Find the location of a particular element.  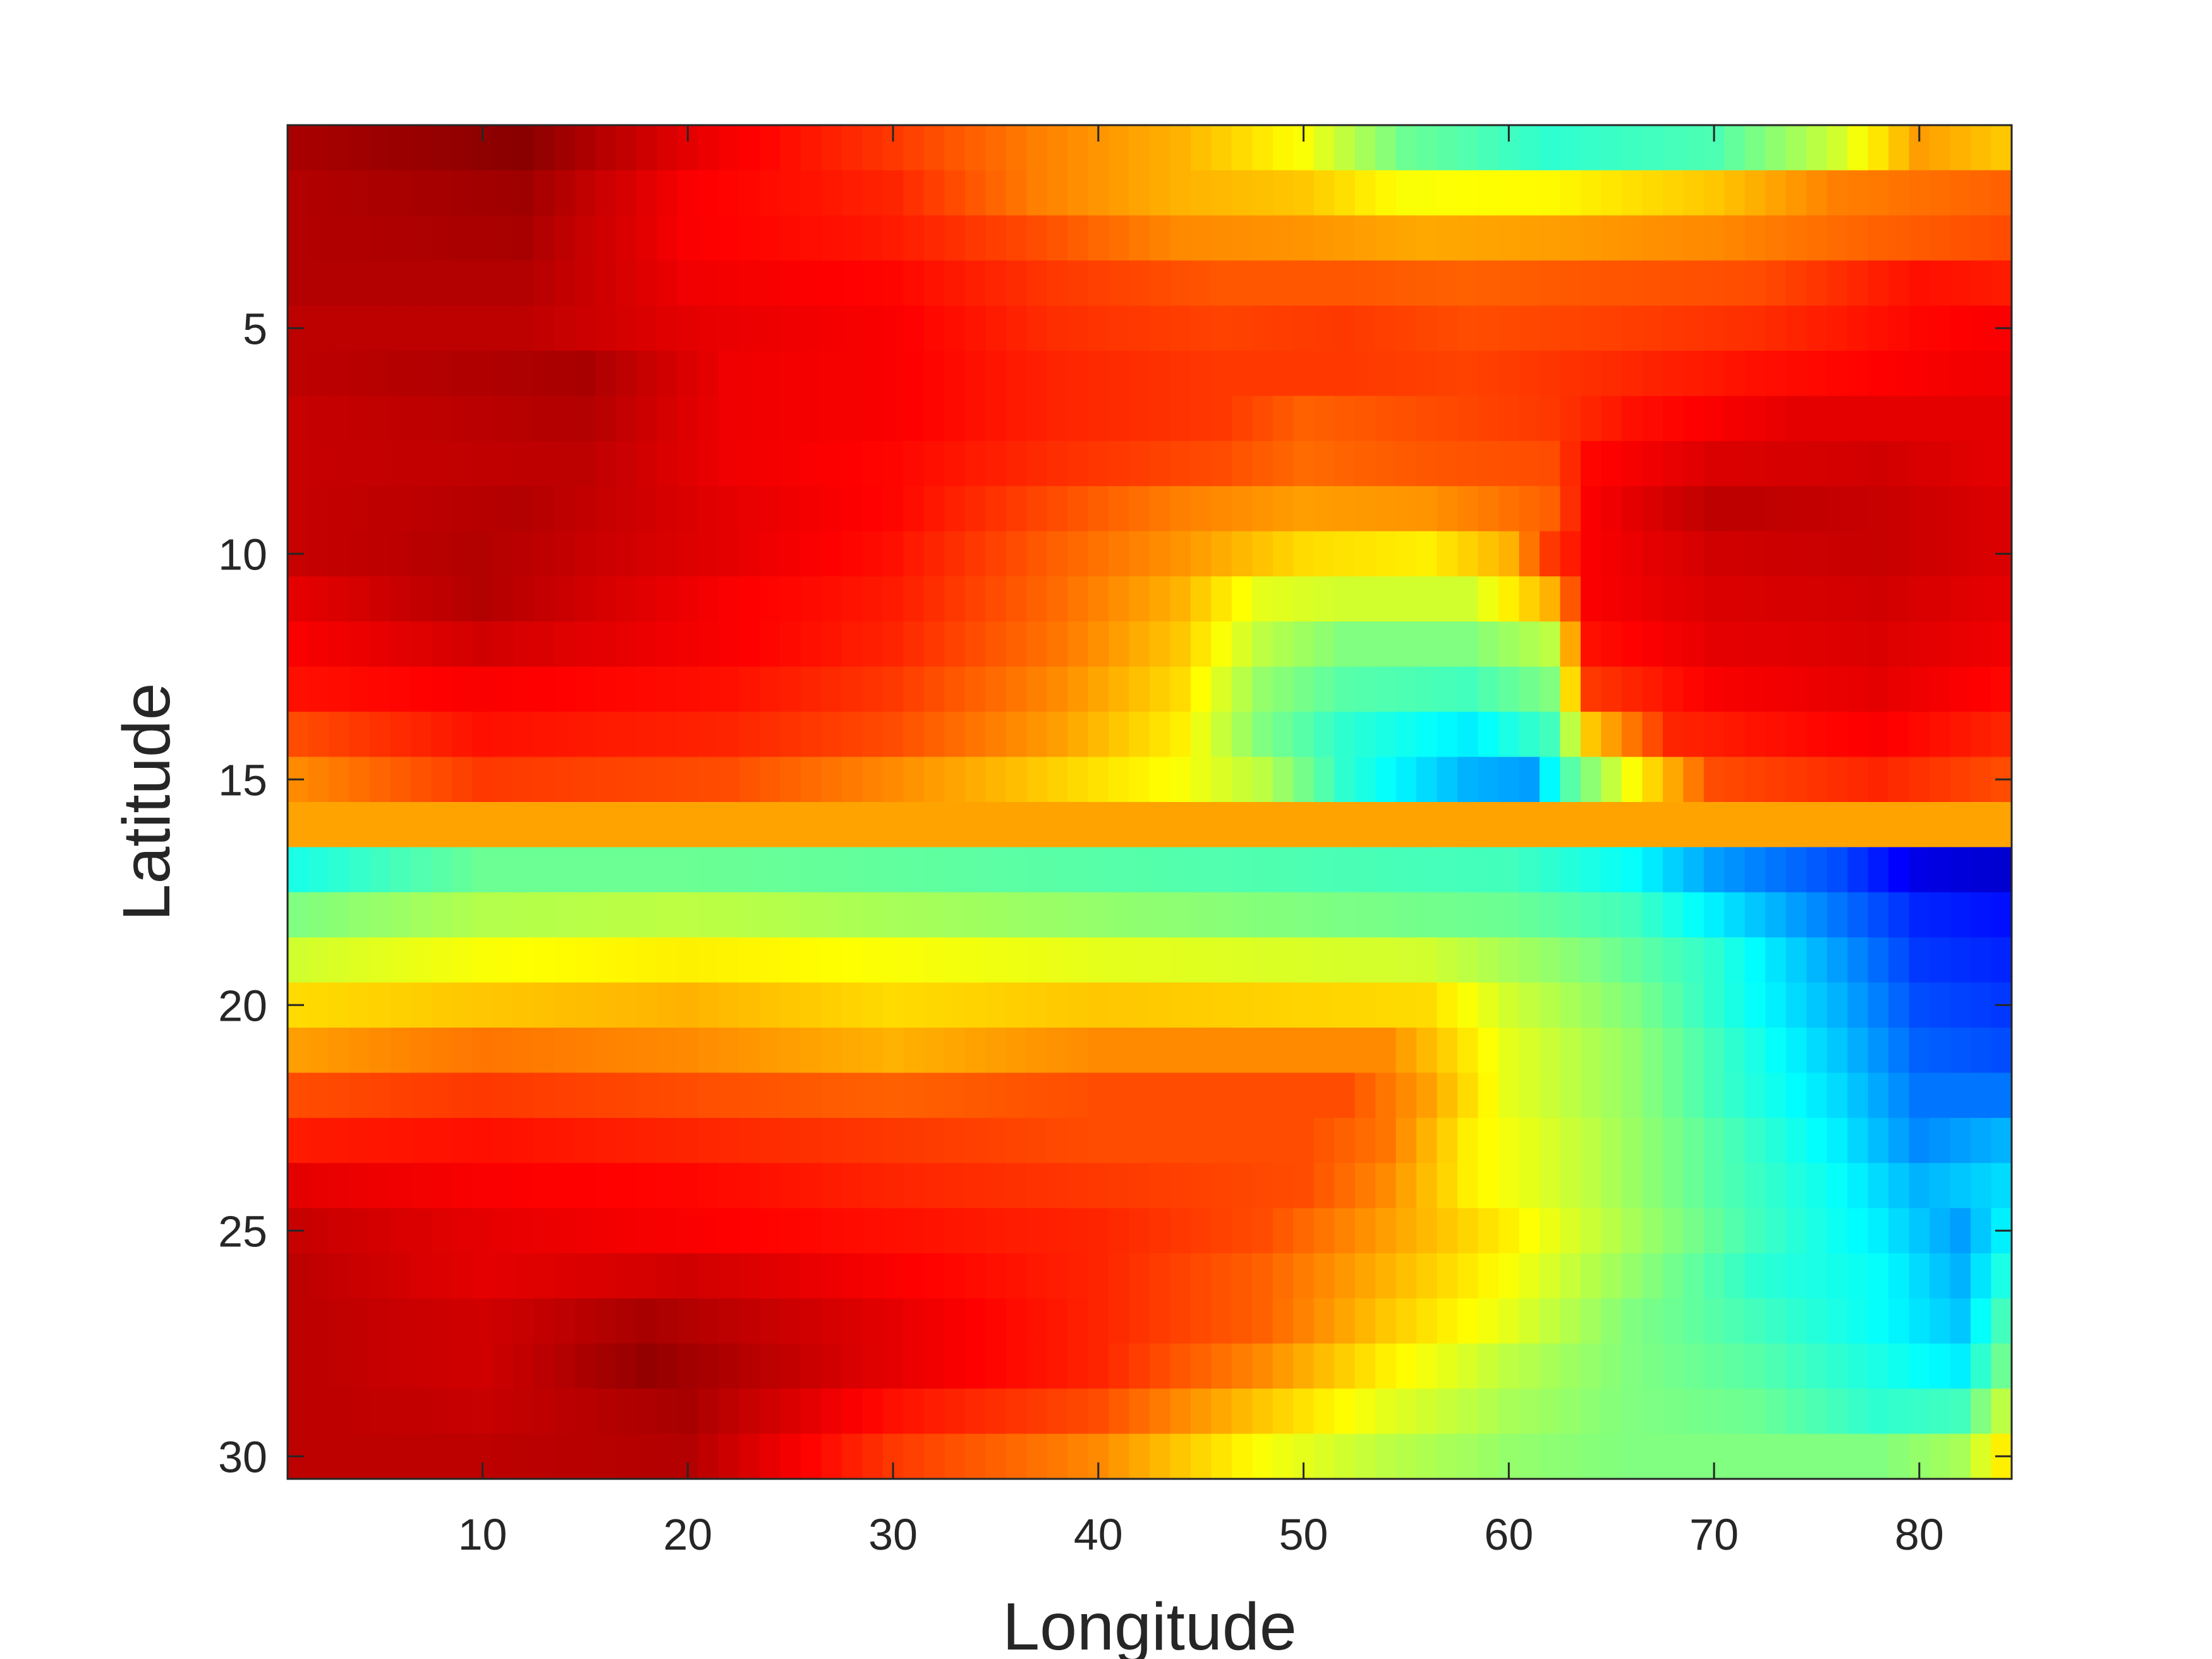

y-tick-label: 15 is located at coordinates (242, 780).